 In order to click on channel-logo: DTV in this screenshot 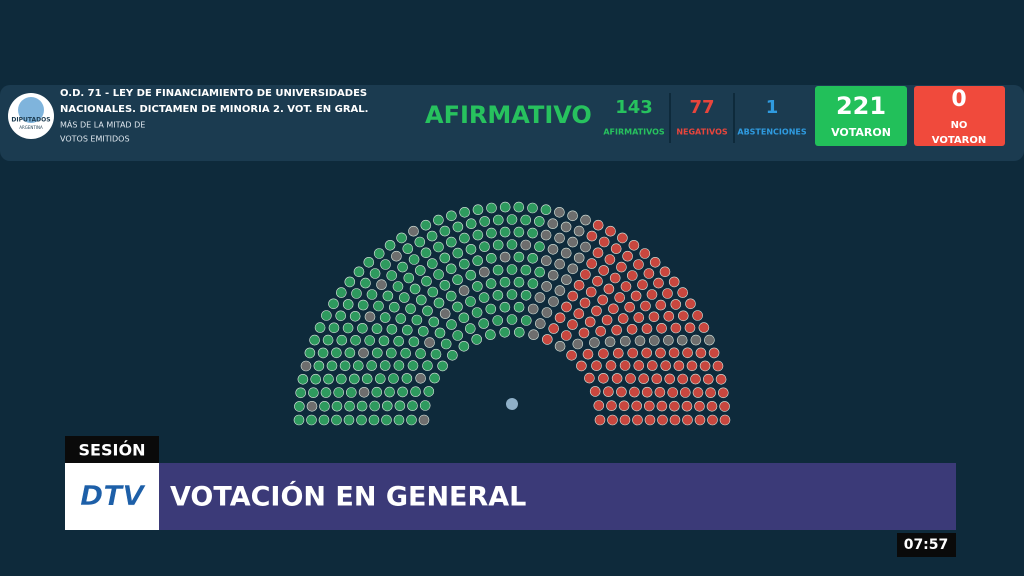, I will do `click(113, 495)`.